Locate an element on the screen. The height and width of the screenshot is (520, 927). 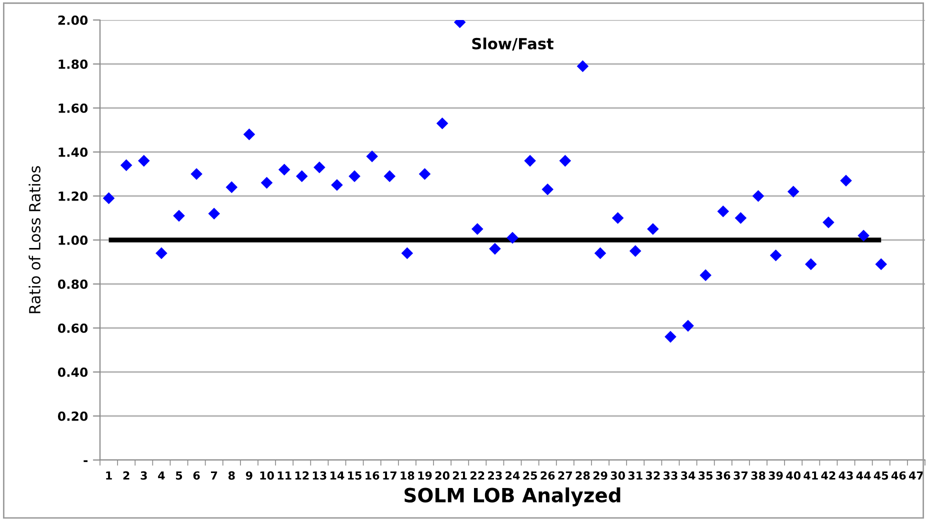
x-tick-label: 9 is located at coordinates (249, 475).